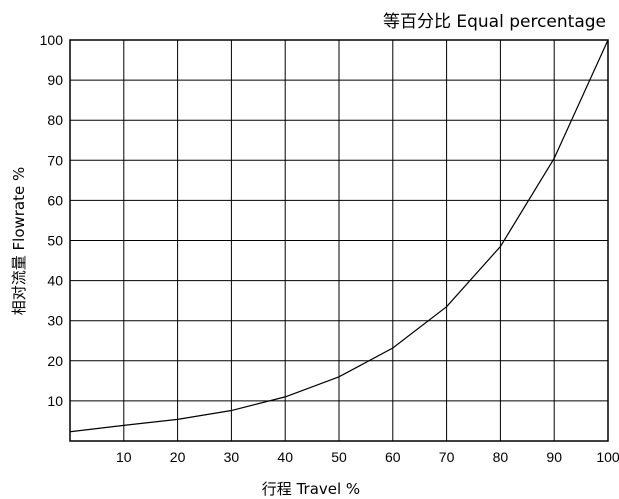 This screenshot has width=619, height=499. What do you see at coordinates (52, 220) in the screenshot?
I see `y-axis-tick-labels: 10 20 30 40 50 60 70 80 90 100` at bounding box center [52, 220].